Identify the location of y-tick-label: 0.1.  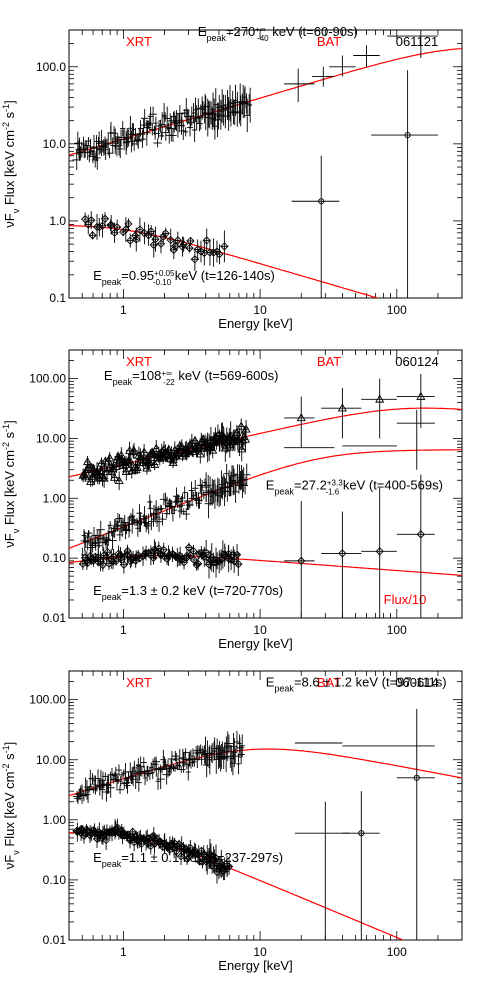
(57, 298).